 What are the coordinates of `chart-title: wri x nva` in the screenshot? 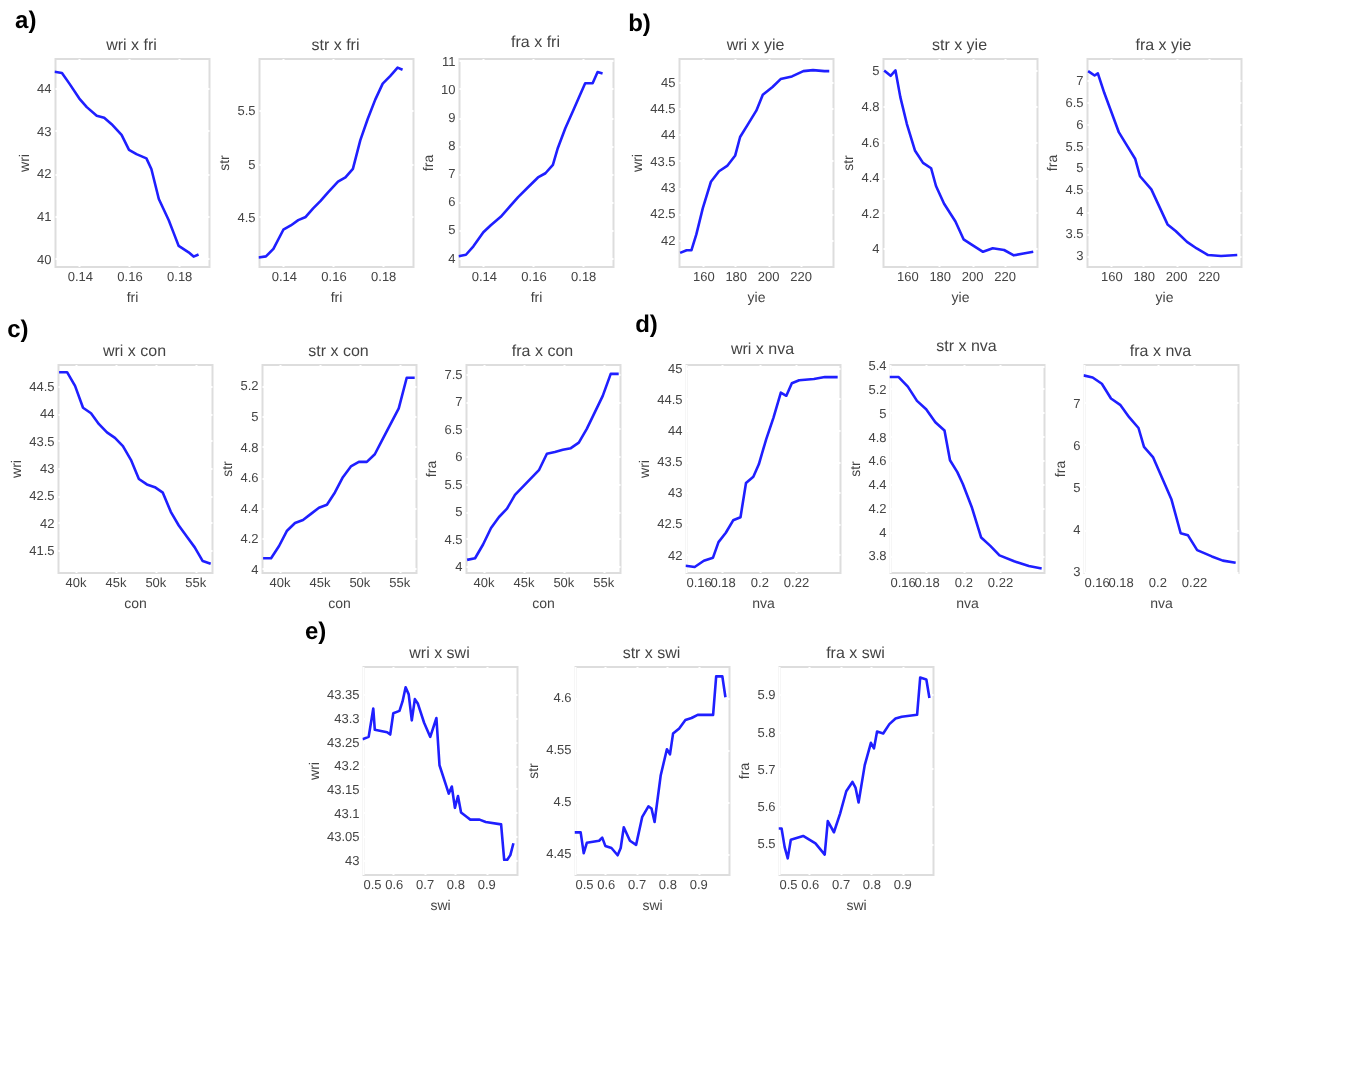 It's located at (762, 348).